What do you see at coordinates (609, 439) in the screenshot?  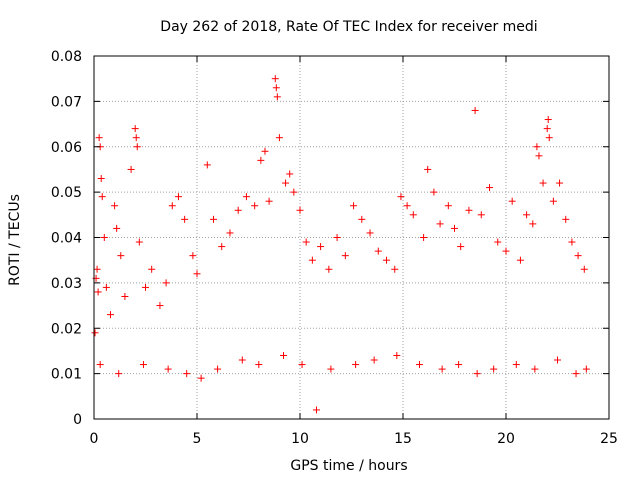 I see `x-tick-label: 25` at bounding box center [609, 439].